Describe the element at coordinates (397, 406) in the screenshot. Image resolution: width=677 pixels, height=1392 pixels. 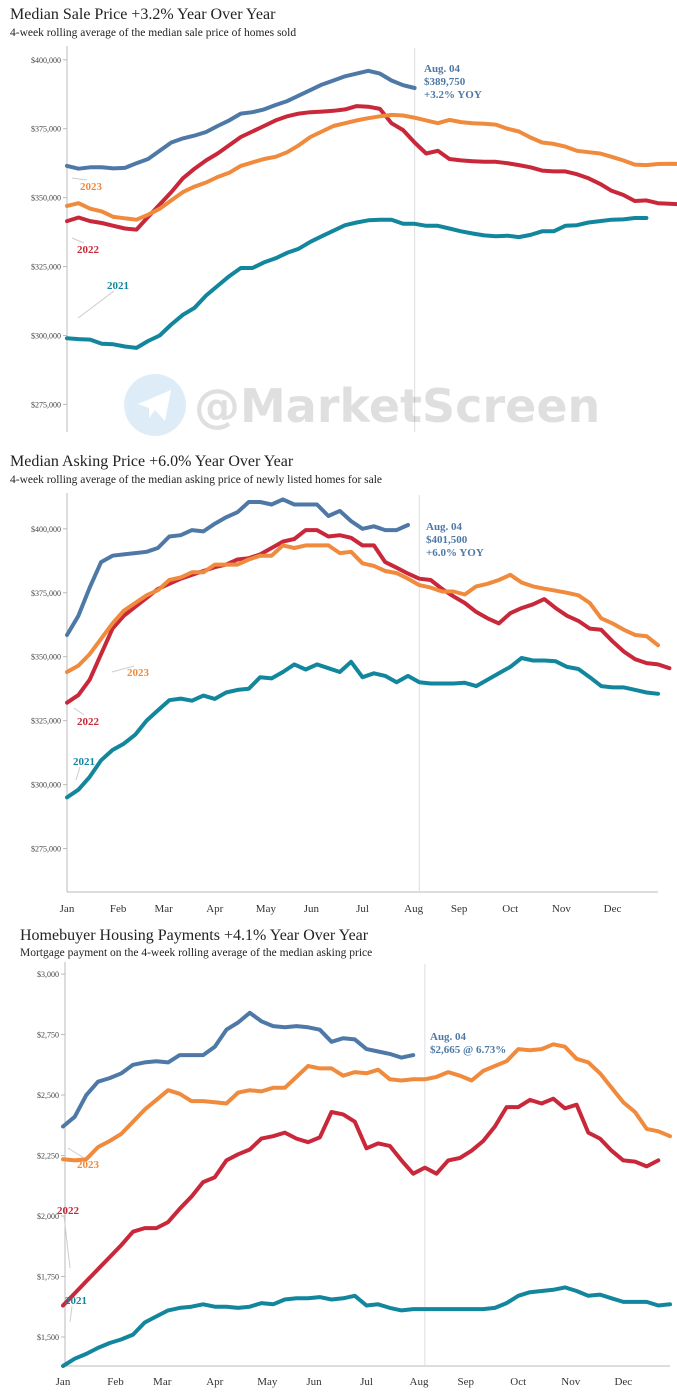
I see `watermark-text: @MarketScreen` at that location.